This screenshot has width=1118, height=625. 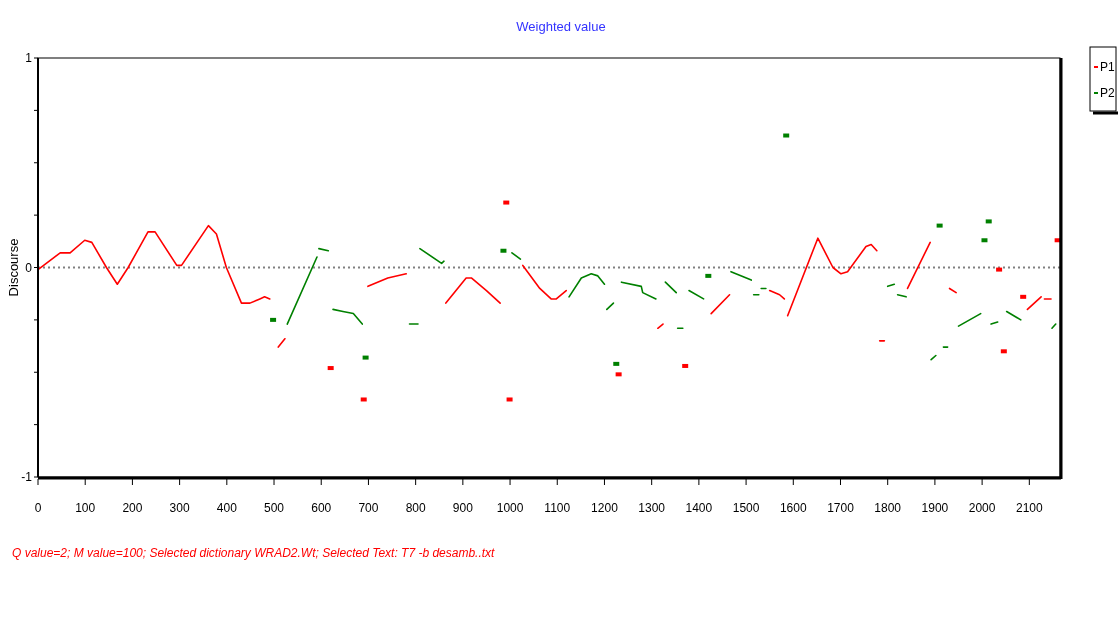 I want to click on x-tick-label: 1000, so click(x=510, y=508).